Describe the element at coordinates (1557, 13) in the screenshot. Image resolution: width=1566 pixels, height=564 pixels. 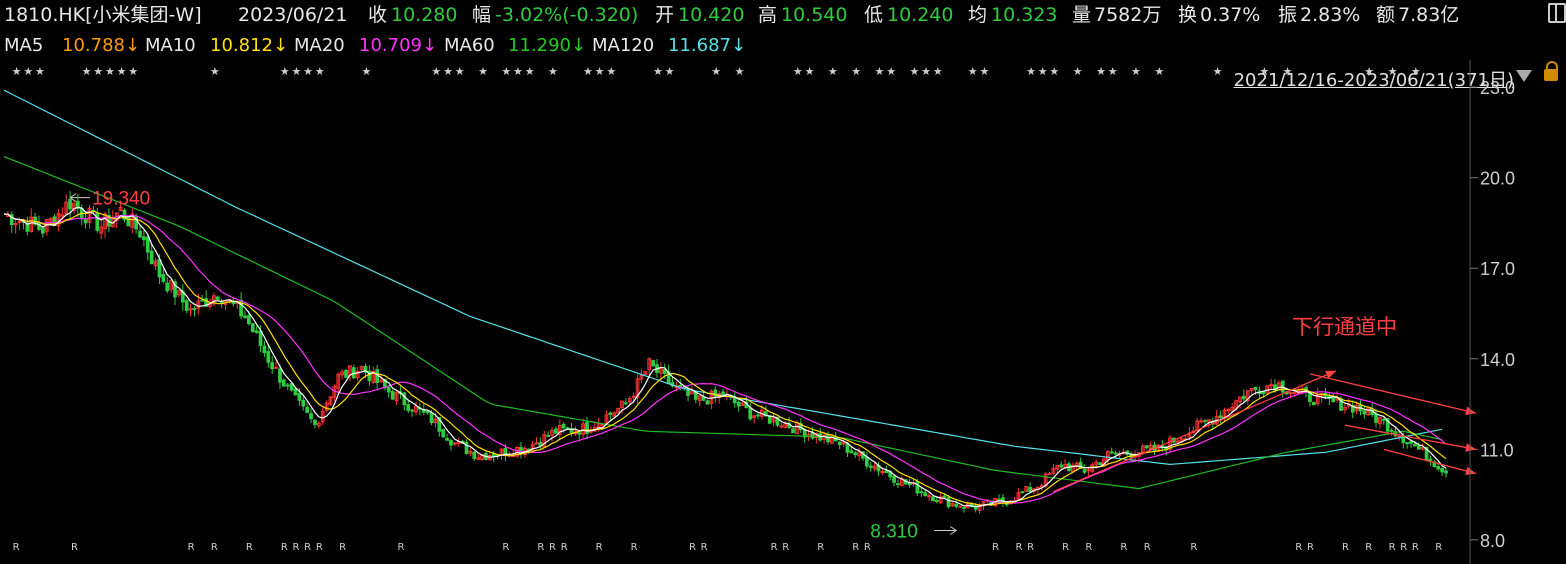
I see `panel-toggle-icon` at that location.